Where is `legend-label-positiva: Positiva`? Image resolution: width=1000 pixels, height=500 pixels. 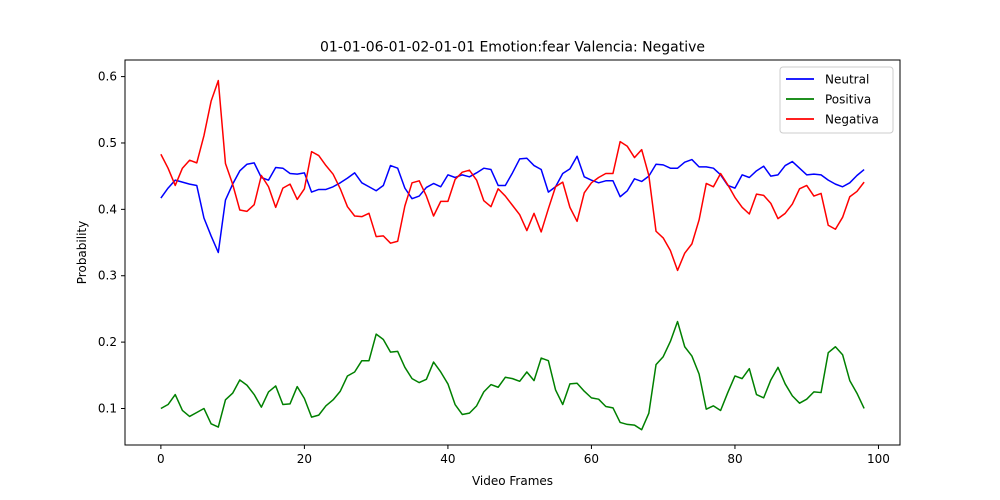
legend-label-positiva: Positiva is located at coordinates (848, 100).